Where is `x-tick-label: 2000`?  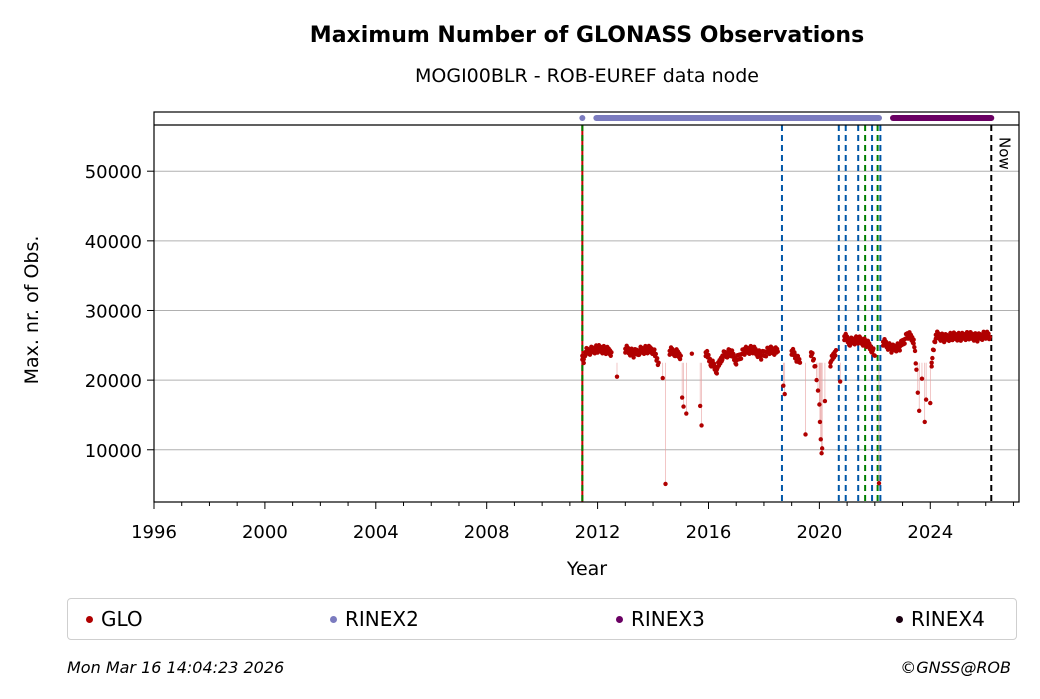
x-tick-label: 2000 is located at coordinates (265, 532).